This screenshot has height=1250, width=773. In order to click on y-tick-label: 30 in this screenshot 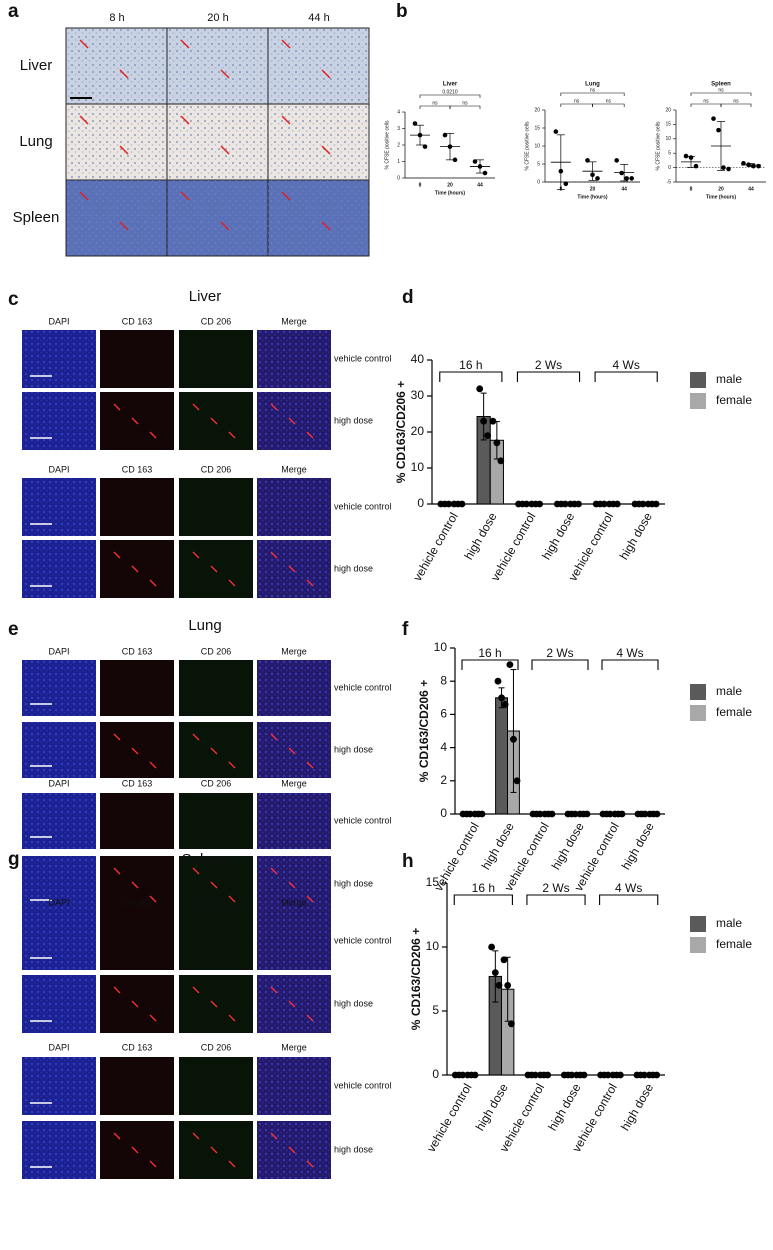, I will do `click(418, 395)`.